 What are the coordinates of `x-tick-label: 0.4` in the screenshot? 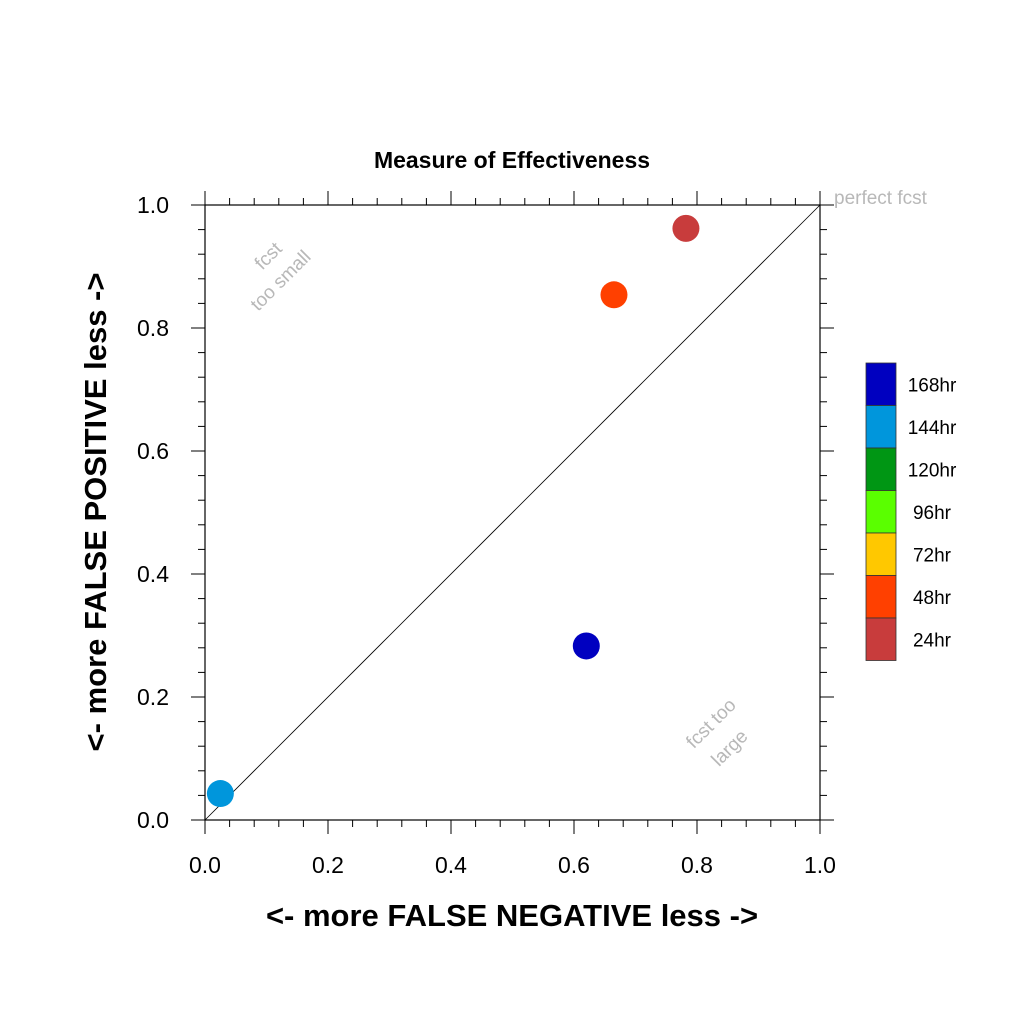 It's located at (451, 865).